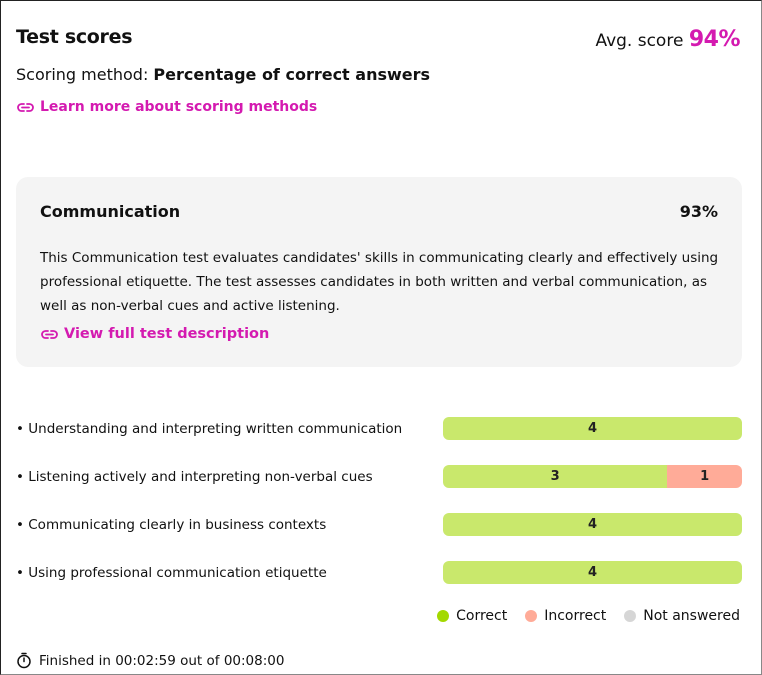  What do you see at coordinates (630, 616) in the screenshot?
I see `not-answered-dot-icon` at bounding box center [630, 616].